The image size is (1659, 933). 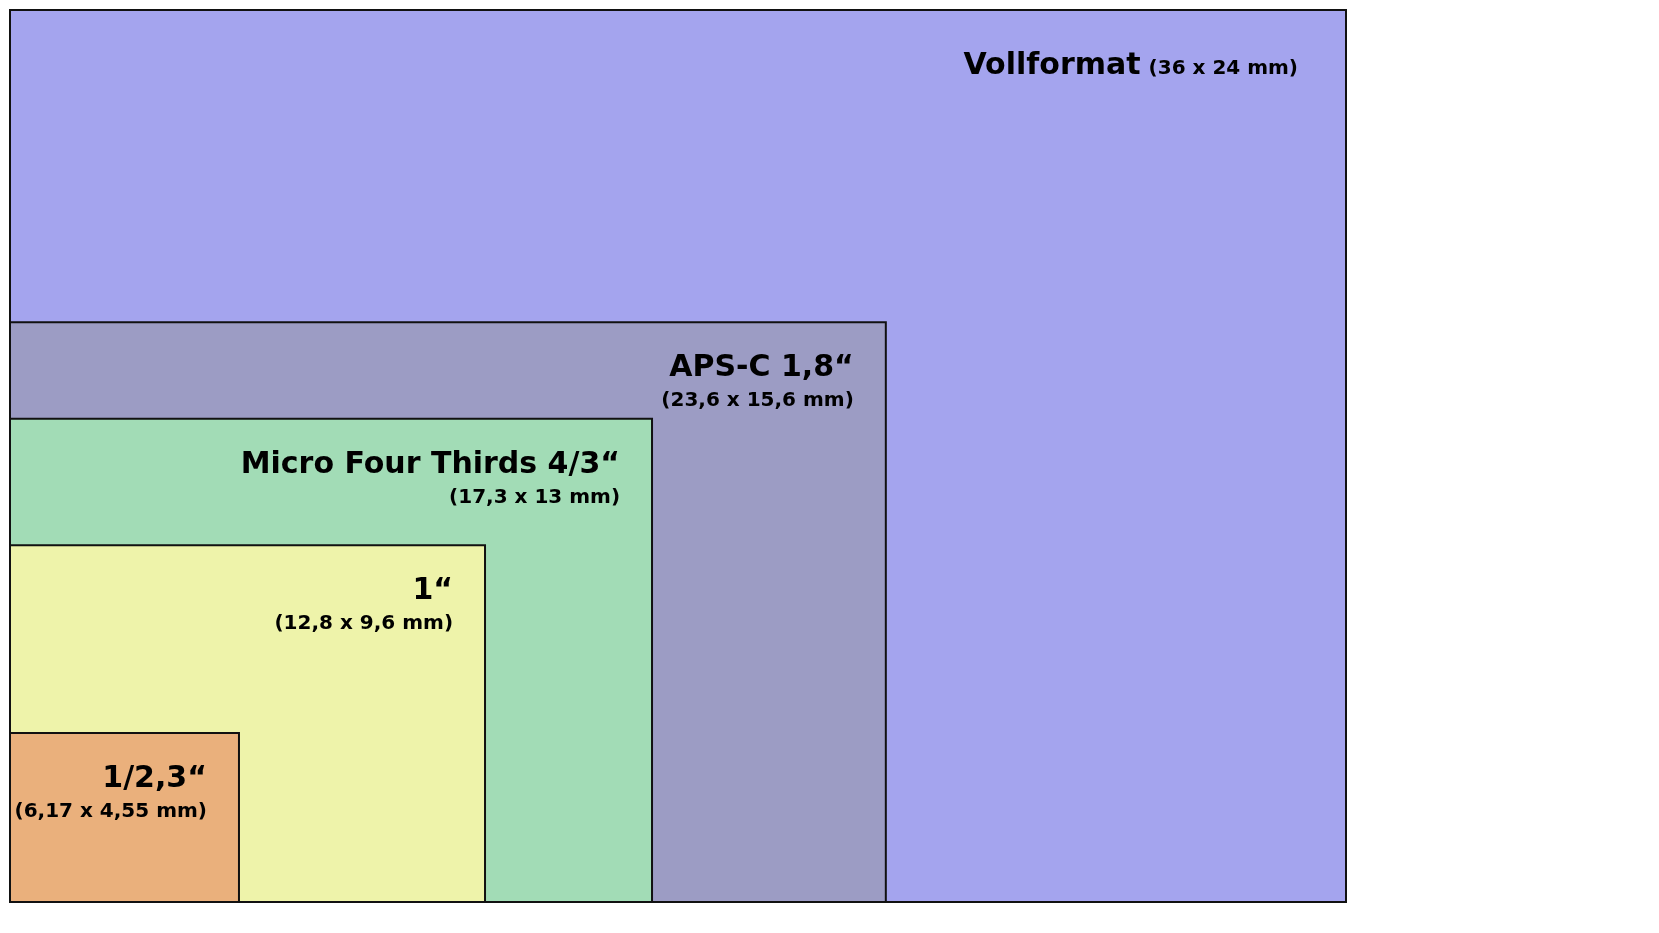 What do you see at coordinates (478, 495) in the screenshot?
I see `data-label: (17,3` at bounding box center [478, 495].